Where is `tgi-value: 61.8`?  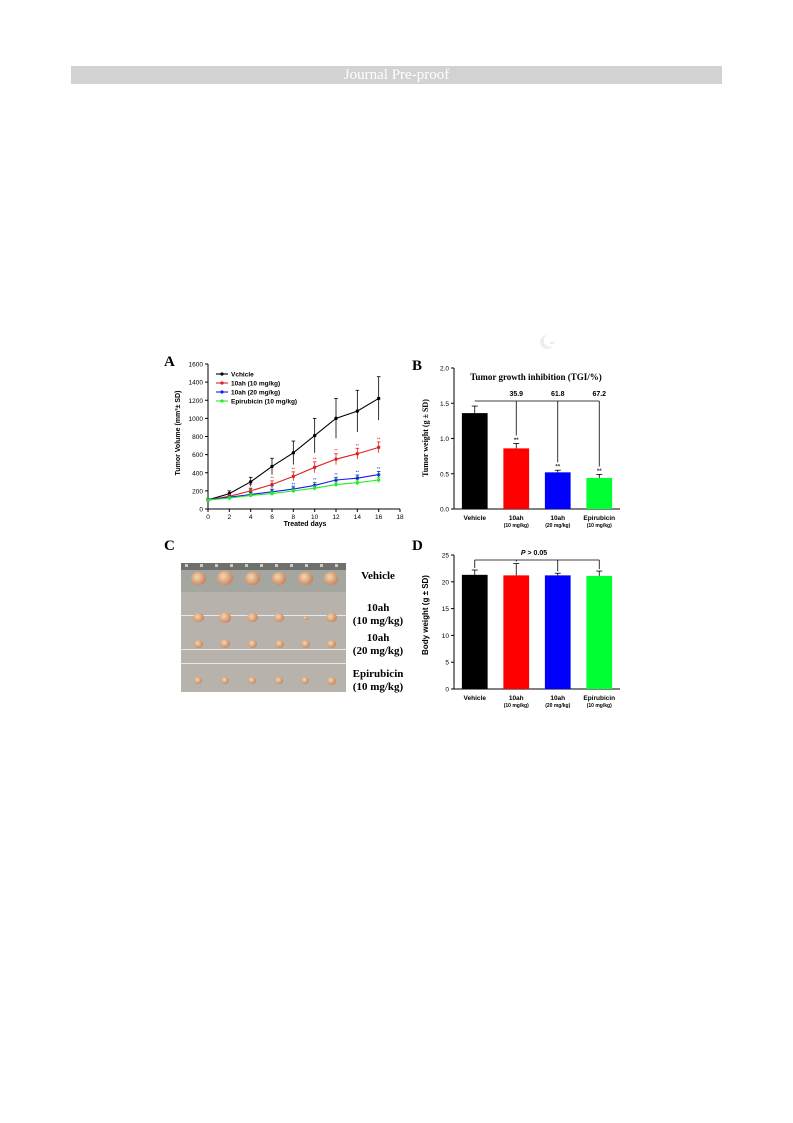 tgi-value: 61.8 is located at coordinates (558, 394).